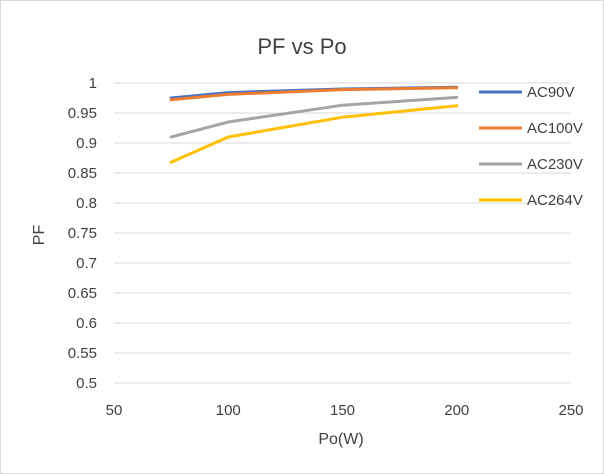  What do you see at coordinates (86, 383) in the screenshot?
I see `y-tick-label: 0.5` at bounding box center [86, 383].